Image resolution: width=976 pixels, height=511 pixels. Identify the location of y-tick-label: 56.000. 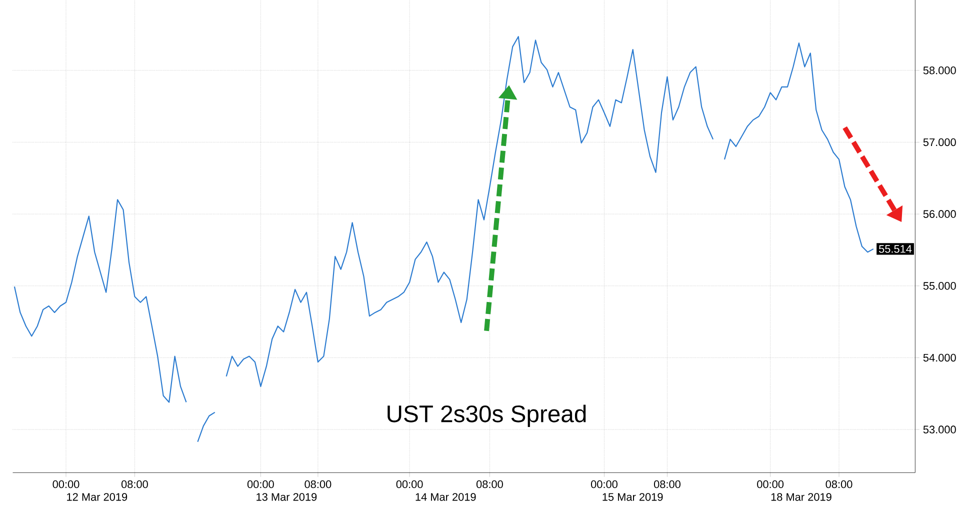
(939, 214).